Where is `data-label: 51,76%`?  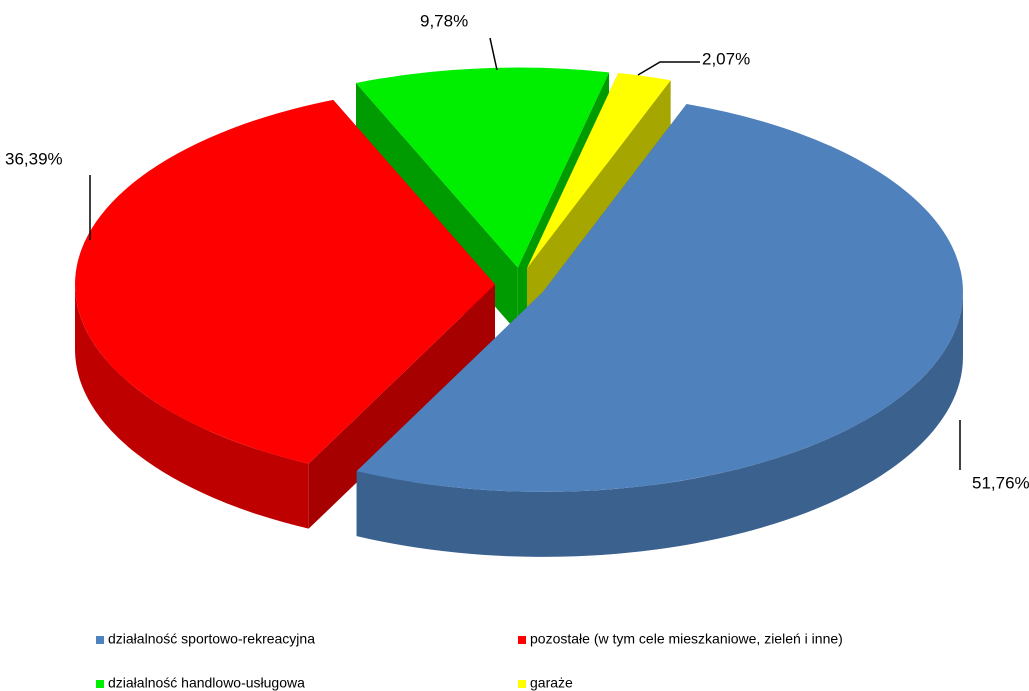 data-label: 51,76% is located at coordinates (1000, 482).